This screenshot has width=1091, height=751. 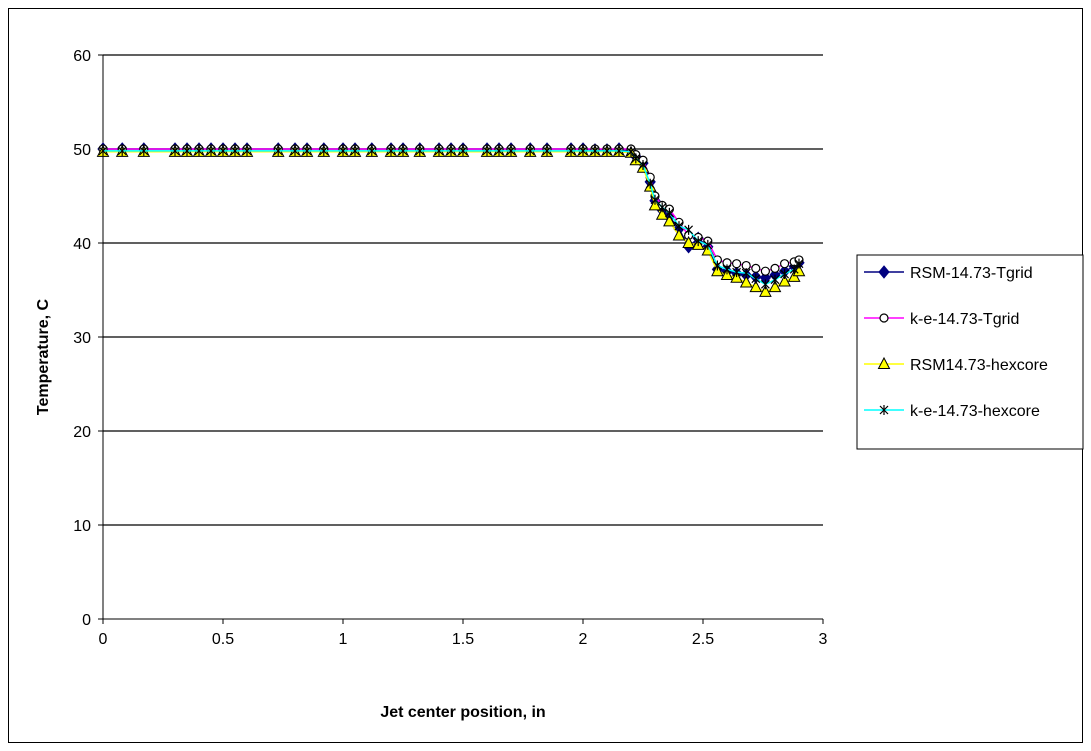 I want to click on y-tick-label: 20, so click(x=82, y=432).